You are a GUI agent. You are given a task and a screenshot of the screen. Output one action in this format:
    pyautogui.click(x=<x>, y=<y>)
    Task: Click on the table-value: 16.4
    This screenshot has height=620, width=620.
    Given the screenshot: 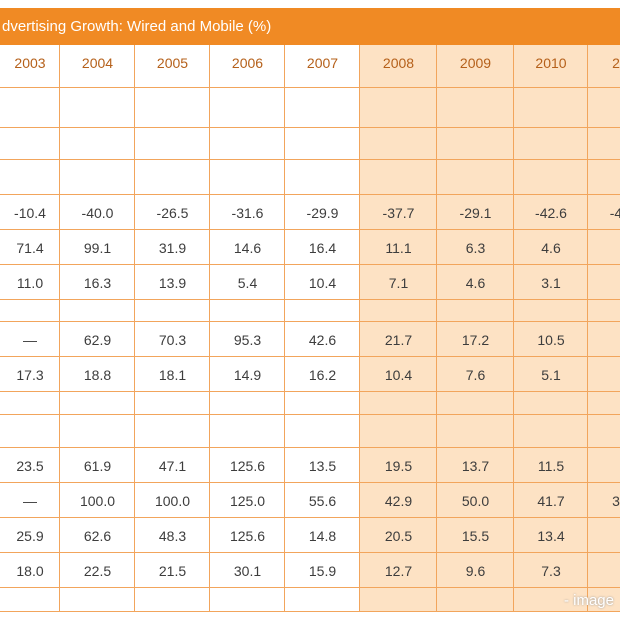 What is the action you would take?
    pyautogui.click(x=322, y=248)
    